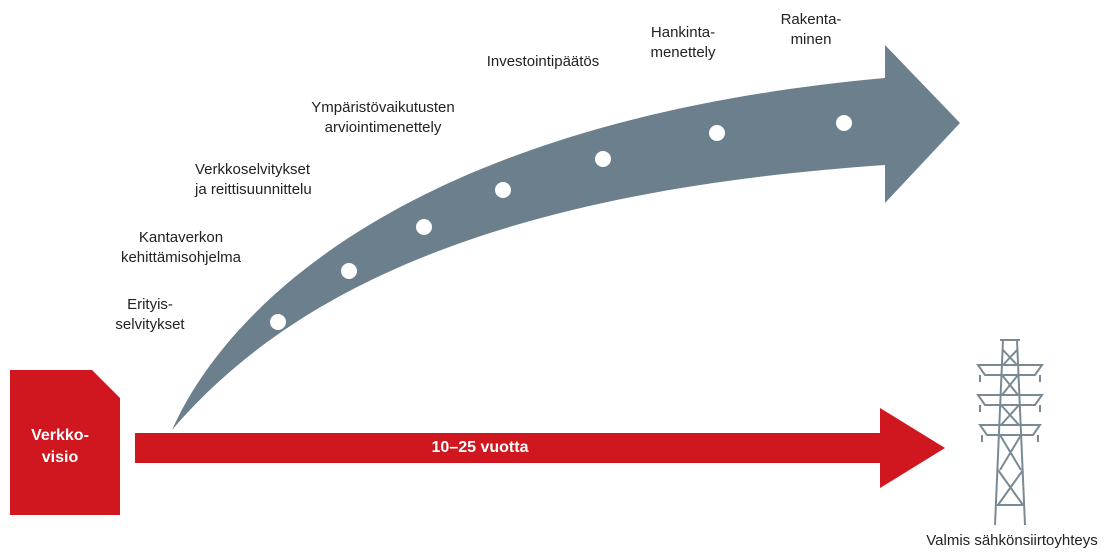 The image size is (1111, 554). Describe the element at coordinates (382, 107) in the screenshot. I see `step-label: Ympäristövaikutusten` at that location.